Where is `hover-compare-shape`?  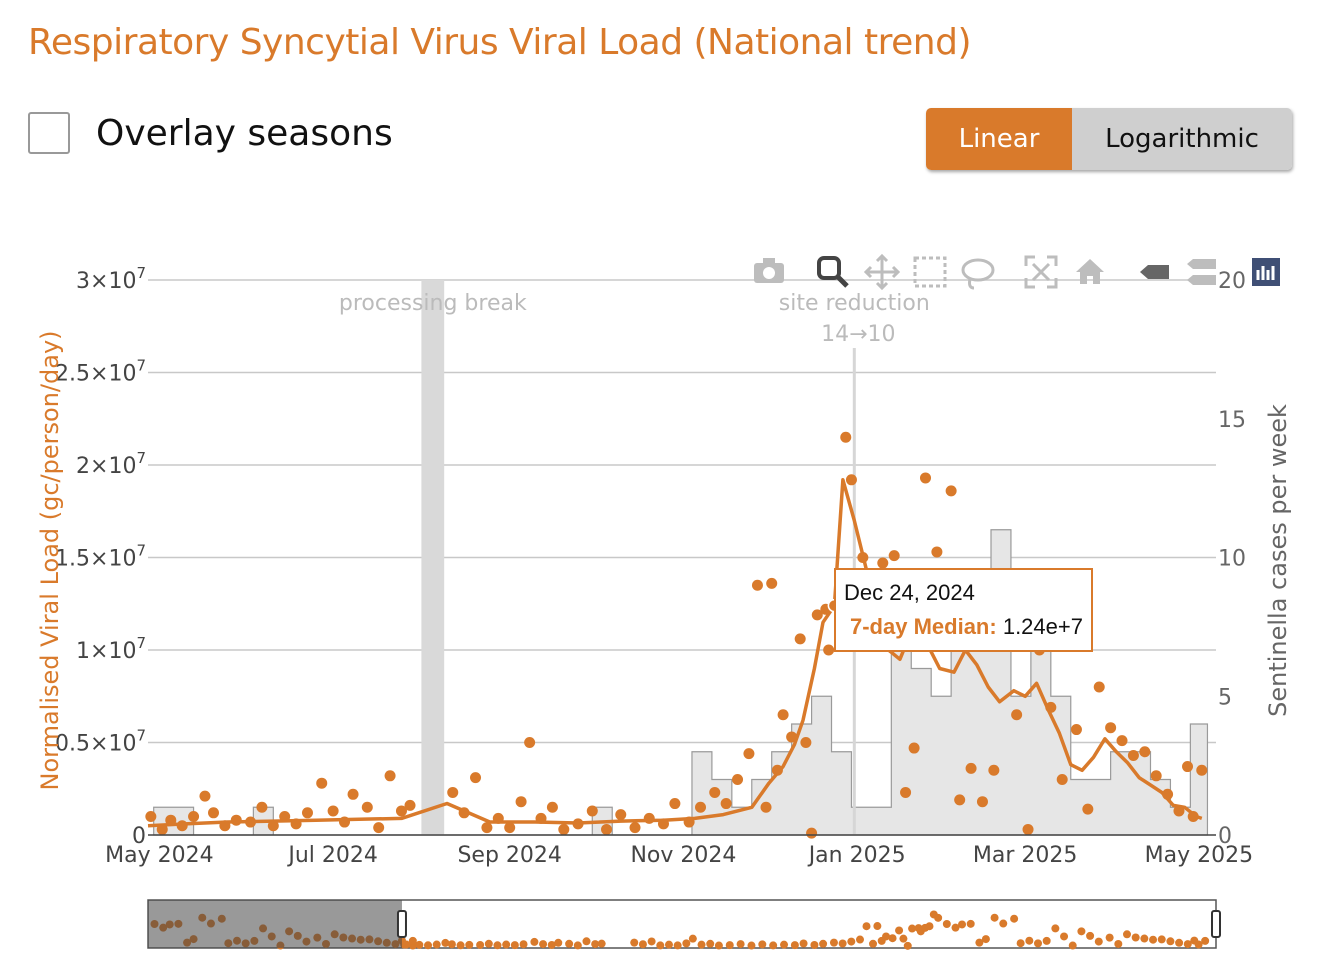
hover-compare-shape is located at coordinates (1201, 272).